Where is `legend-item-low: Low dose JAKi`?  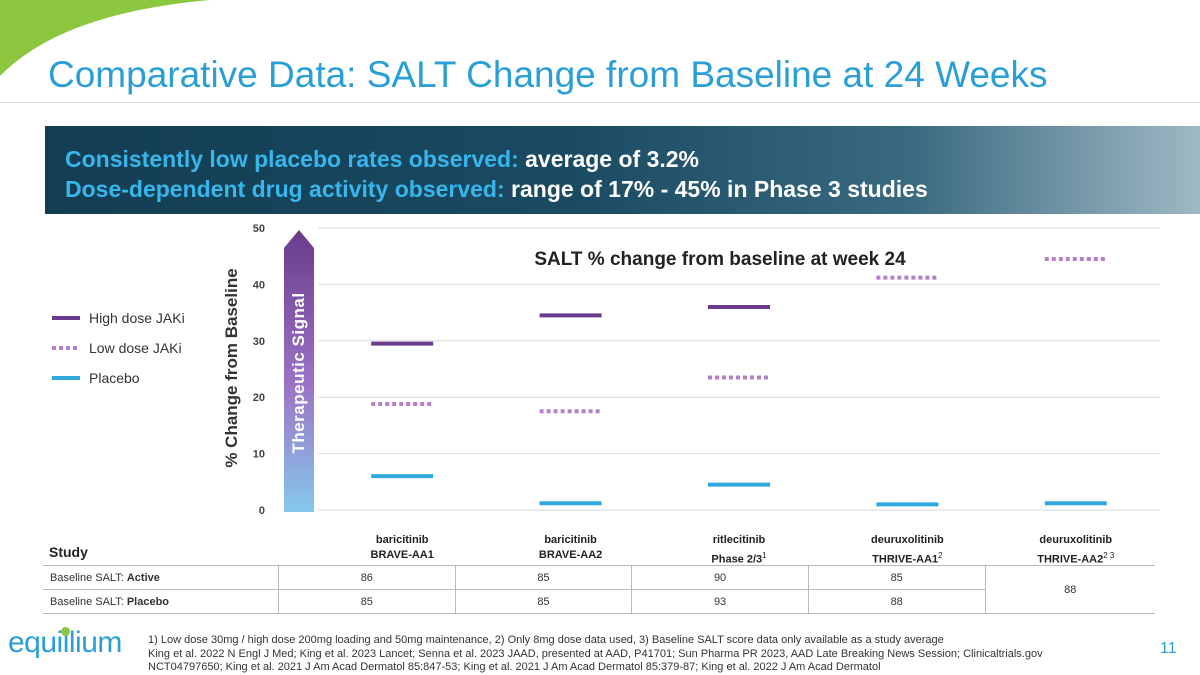
legend-item-low: Low dose JAKi is located at coordinates (117, 348).